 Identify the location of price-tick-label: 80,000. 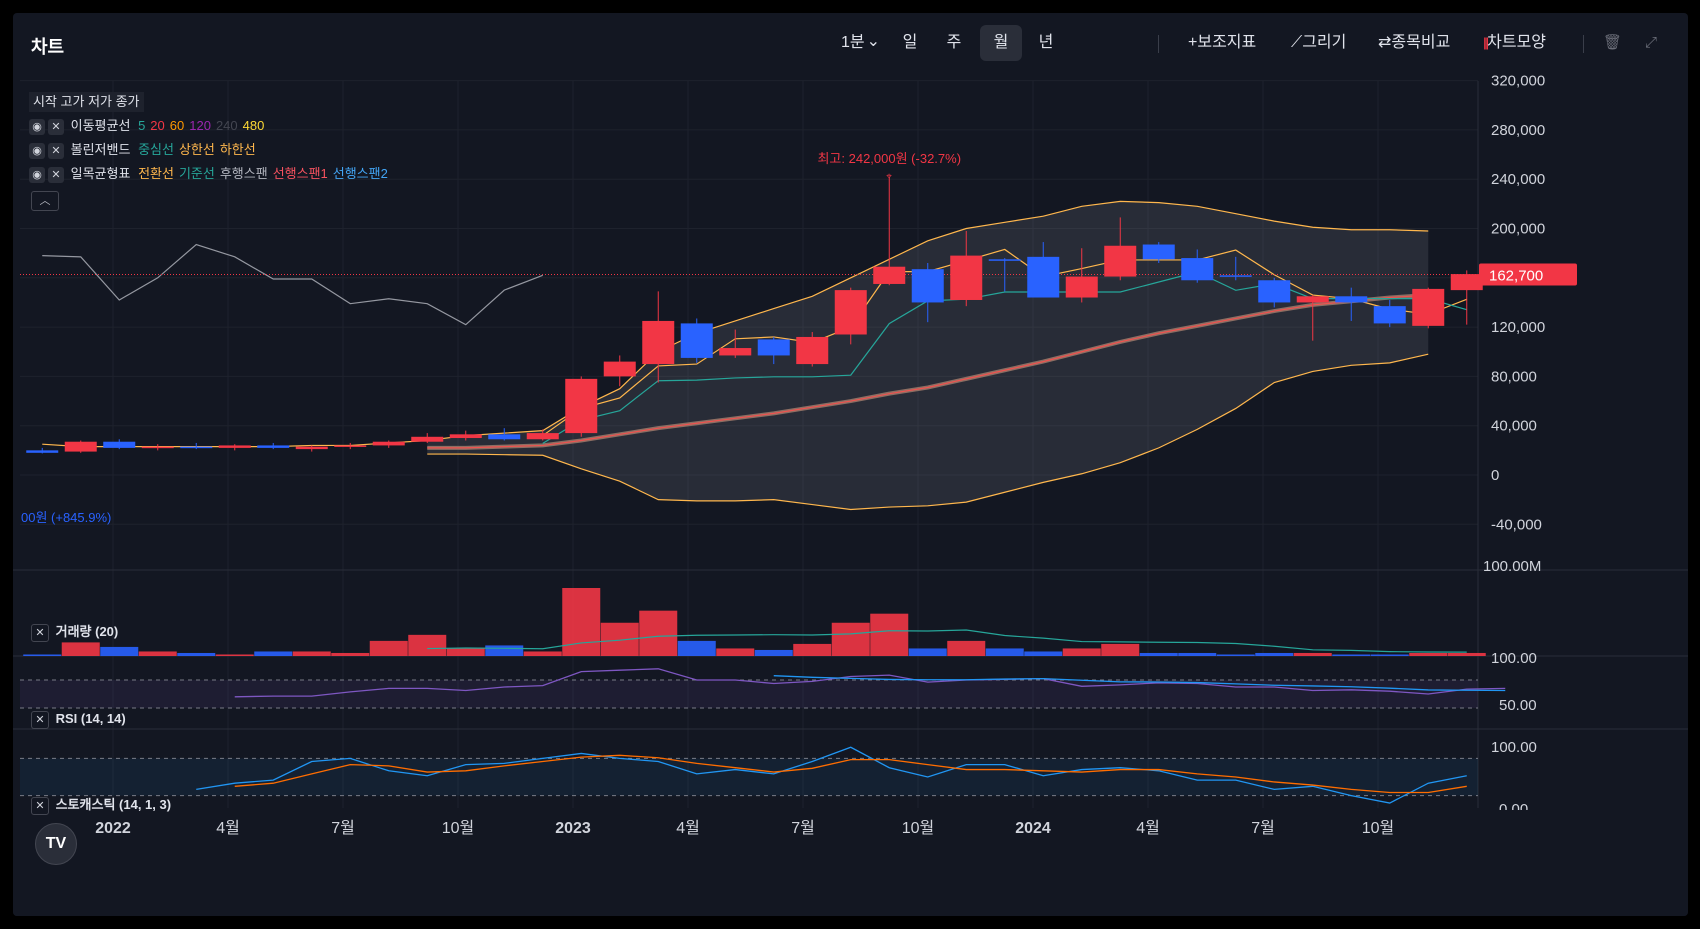
(1514, 376).